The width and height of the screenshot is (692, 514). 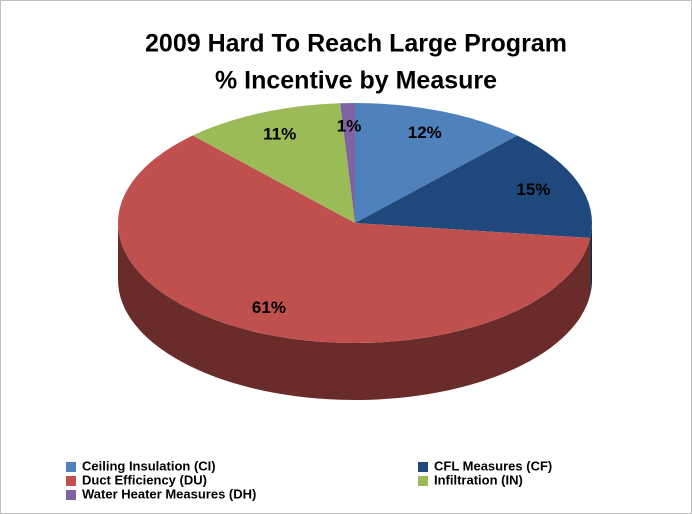 I want to click on chart-subtitle: % Incentive by Measure, so click(x=356, y=81).